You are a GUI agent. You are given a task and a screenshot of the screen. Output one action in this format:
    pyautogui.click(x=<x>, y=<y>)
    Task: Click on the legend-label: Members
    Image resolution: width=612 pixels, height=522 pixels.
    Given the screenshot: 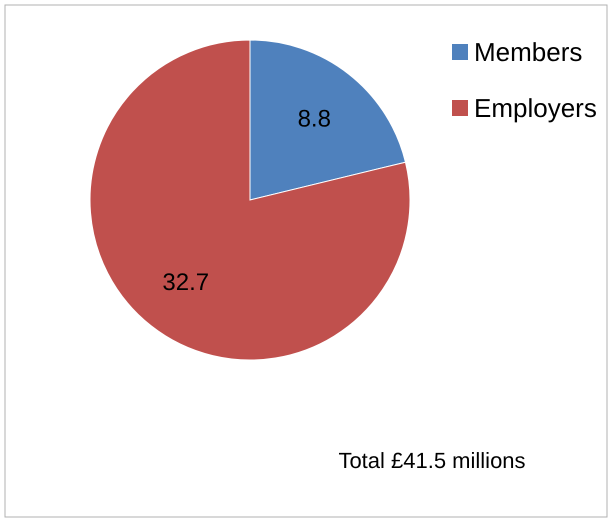 What is the action you would take?
    pyautogui.click(x=528, y=52)
    